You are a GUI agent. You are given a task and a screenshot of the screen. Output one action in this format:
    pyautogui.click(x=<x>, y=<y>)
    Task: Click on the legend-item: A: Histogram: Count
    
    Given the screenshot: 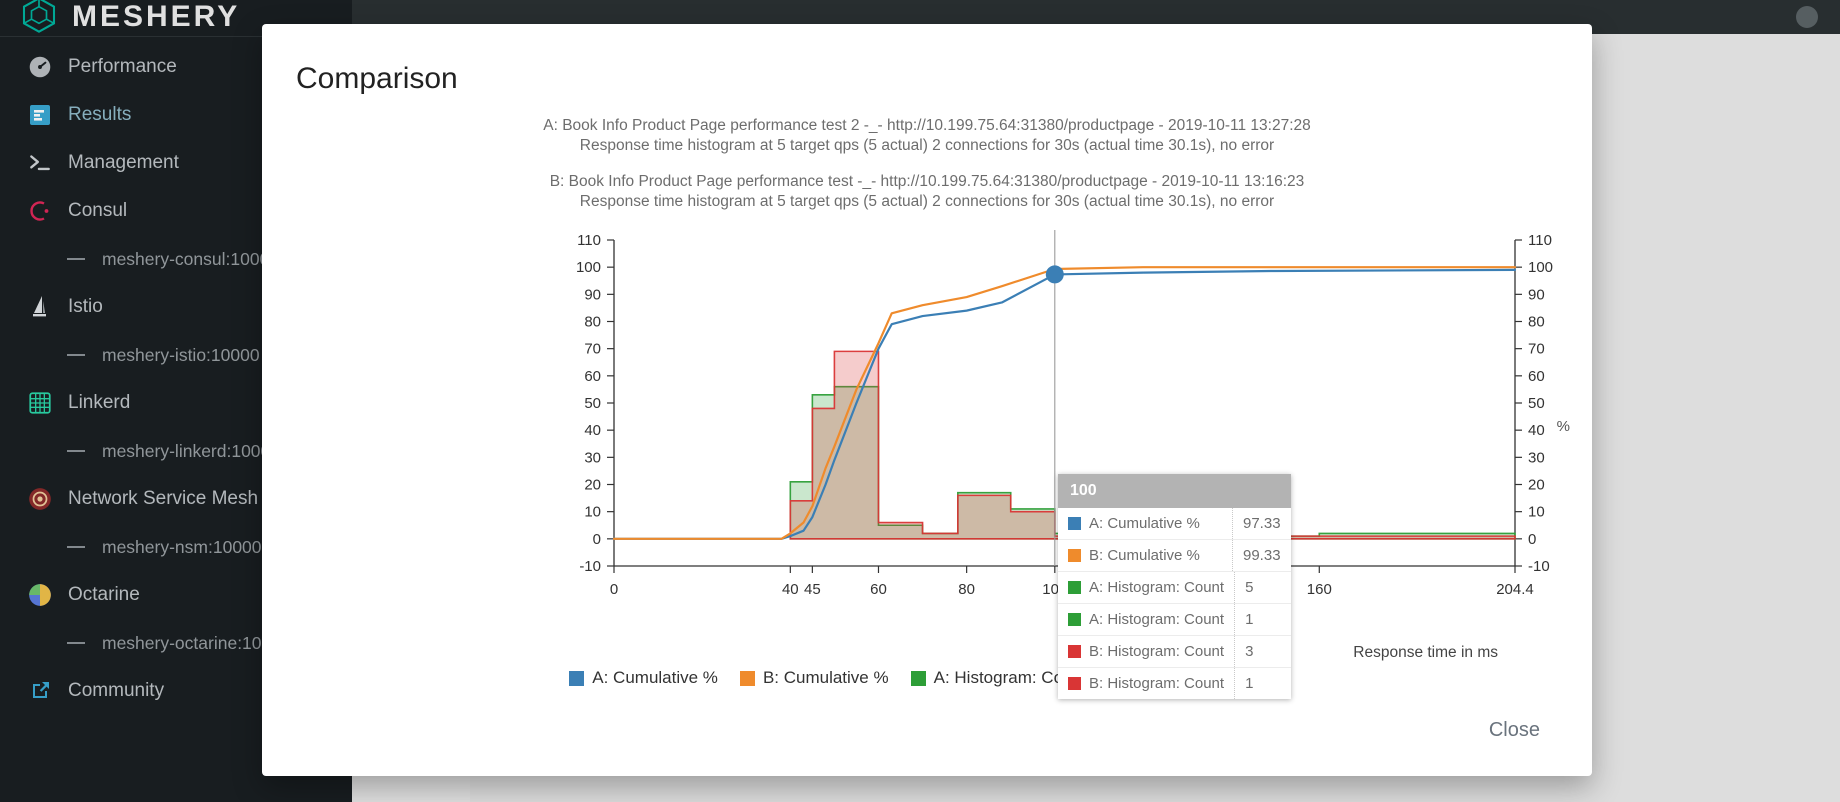 What is the action you would take?
    pyautogui.click(x=998, y=678)
    